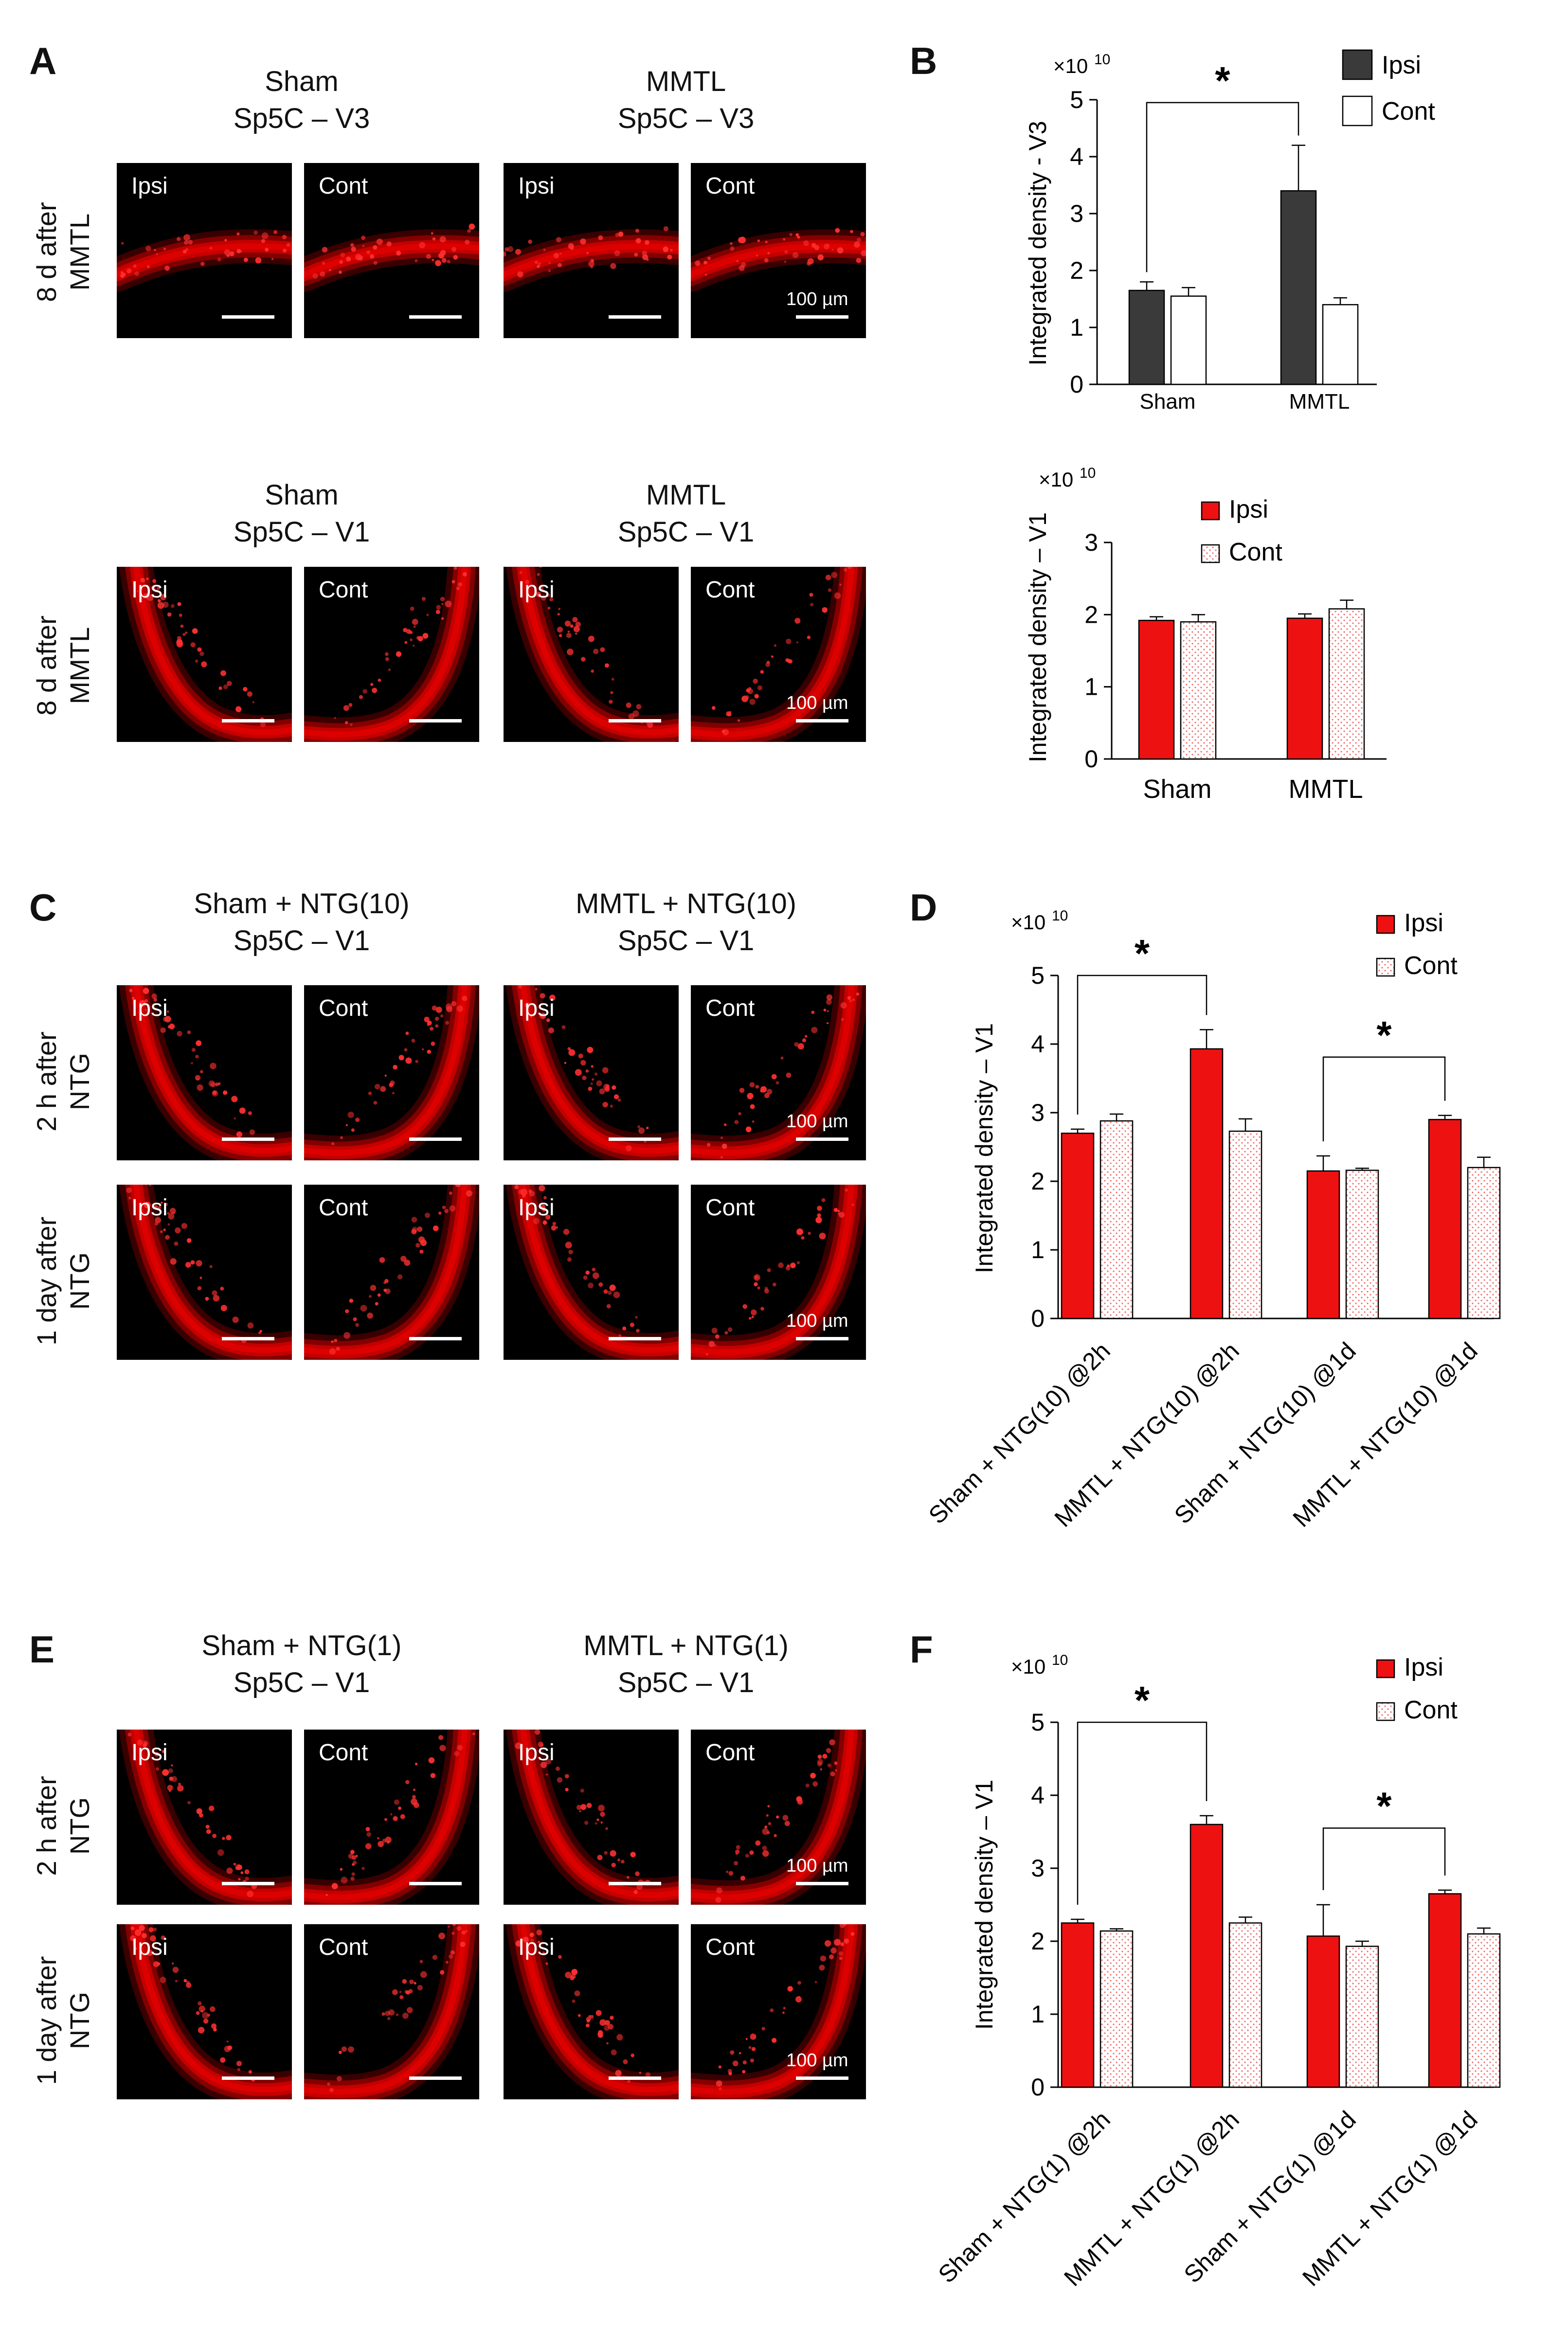 The image size is (1568, 2346). I want to click on c-row2-micrograph-1: Ipsi, so click(204, 1272).